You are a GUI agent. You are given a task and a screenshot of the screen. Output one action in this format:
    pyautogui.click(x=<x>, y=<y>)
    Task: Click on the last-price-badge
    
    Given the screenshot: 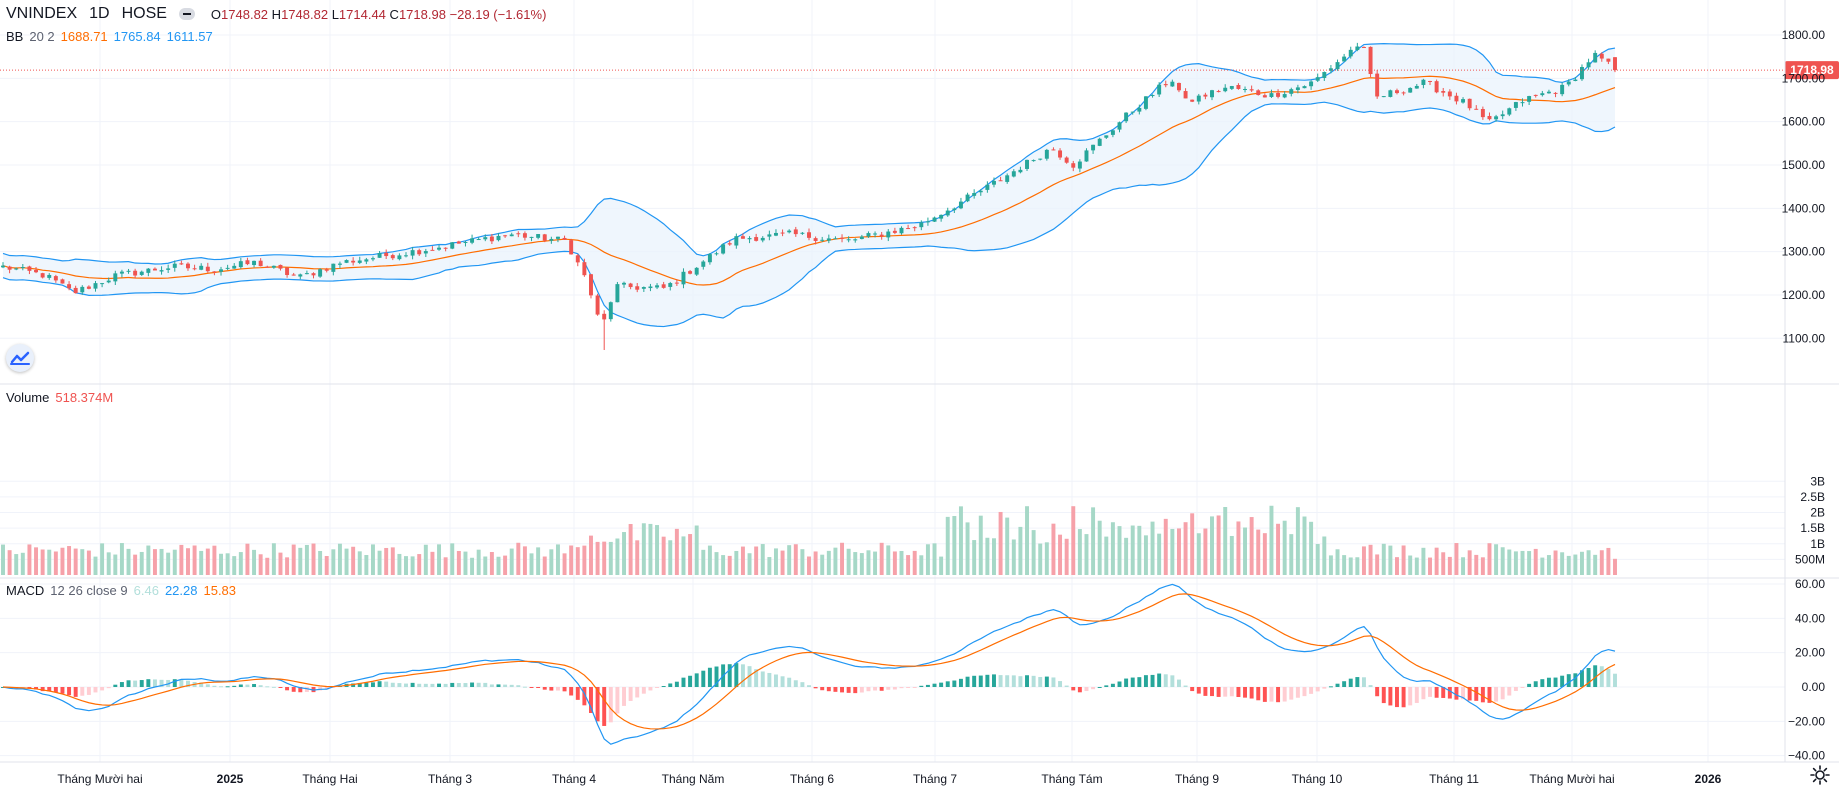 What is the action you would take?
    pyautogui.click(x=1812, y=70)
    